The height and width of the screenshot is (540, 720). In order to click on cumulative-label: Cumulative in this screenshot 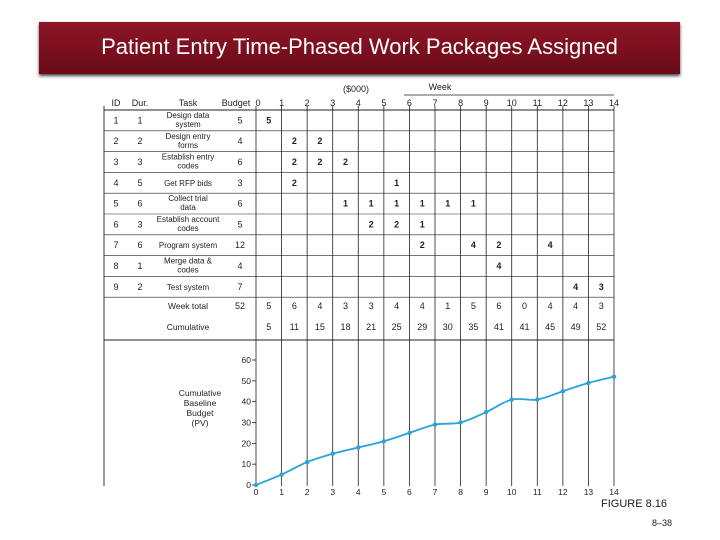, I will do `click(188, 327)`.